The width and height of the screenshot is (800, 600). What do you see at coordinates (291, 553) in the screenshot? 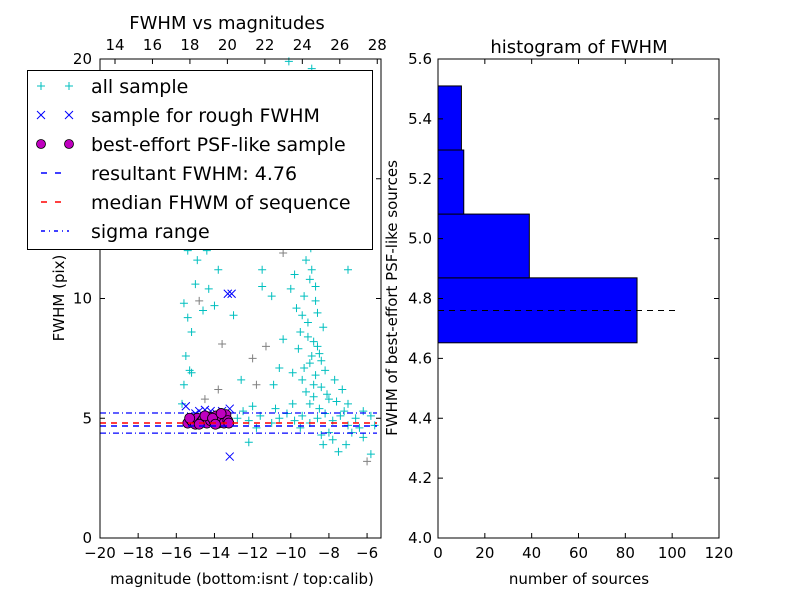
I see `x-tick-label: −10` at bounding box center [291, 553].